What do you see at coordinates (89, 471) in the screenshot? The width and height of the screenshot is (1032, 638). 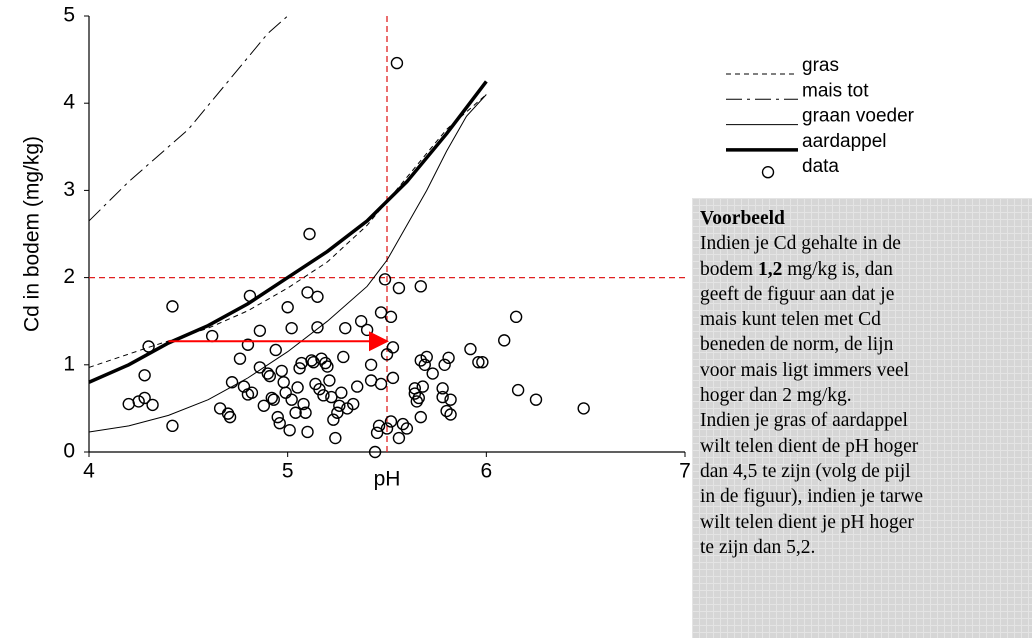 I see `x-tick-label: 4` at bounding box center [89, 471].